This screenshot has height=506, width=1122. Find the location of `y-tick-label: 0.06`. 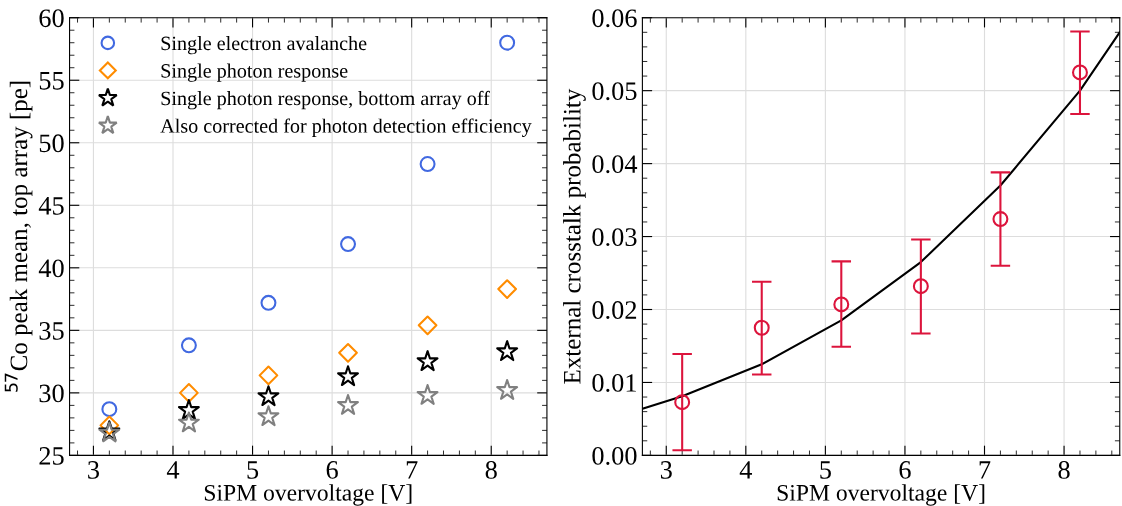

y-tick-label: 0.06 is located at coordinates (614, 18).